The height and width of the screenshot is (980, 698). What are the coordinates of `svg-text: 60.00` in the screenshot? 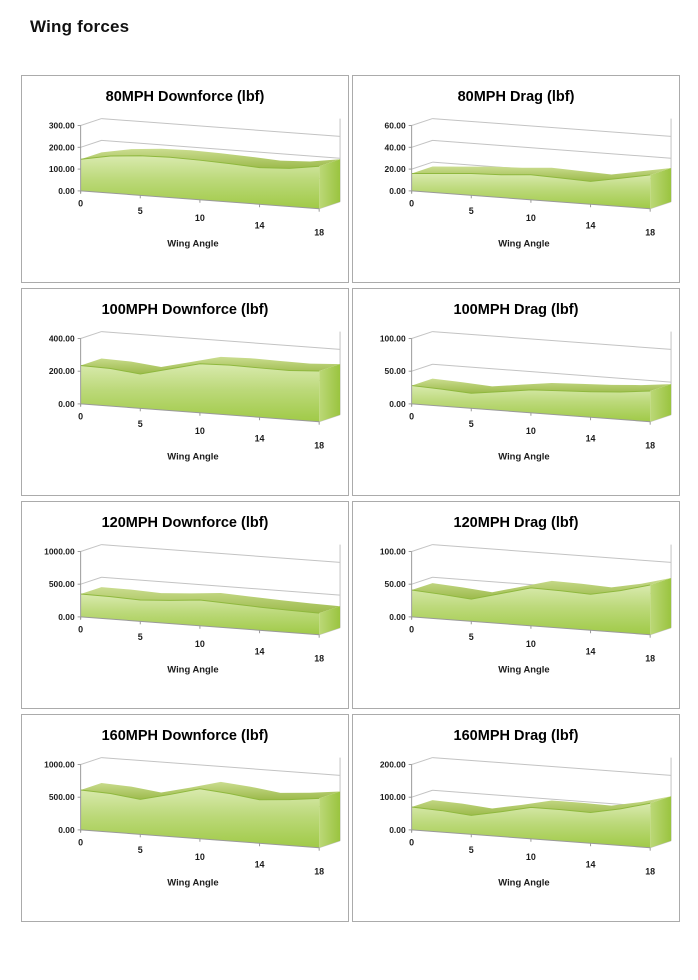 It's located at (395, 126).